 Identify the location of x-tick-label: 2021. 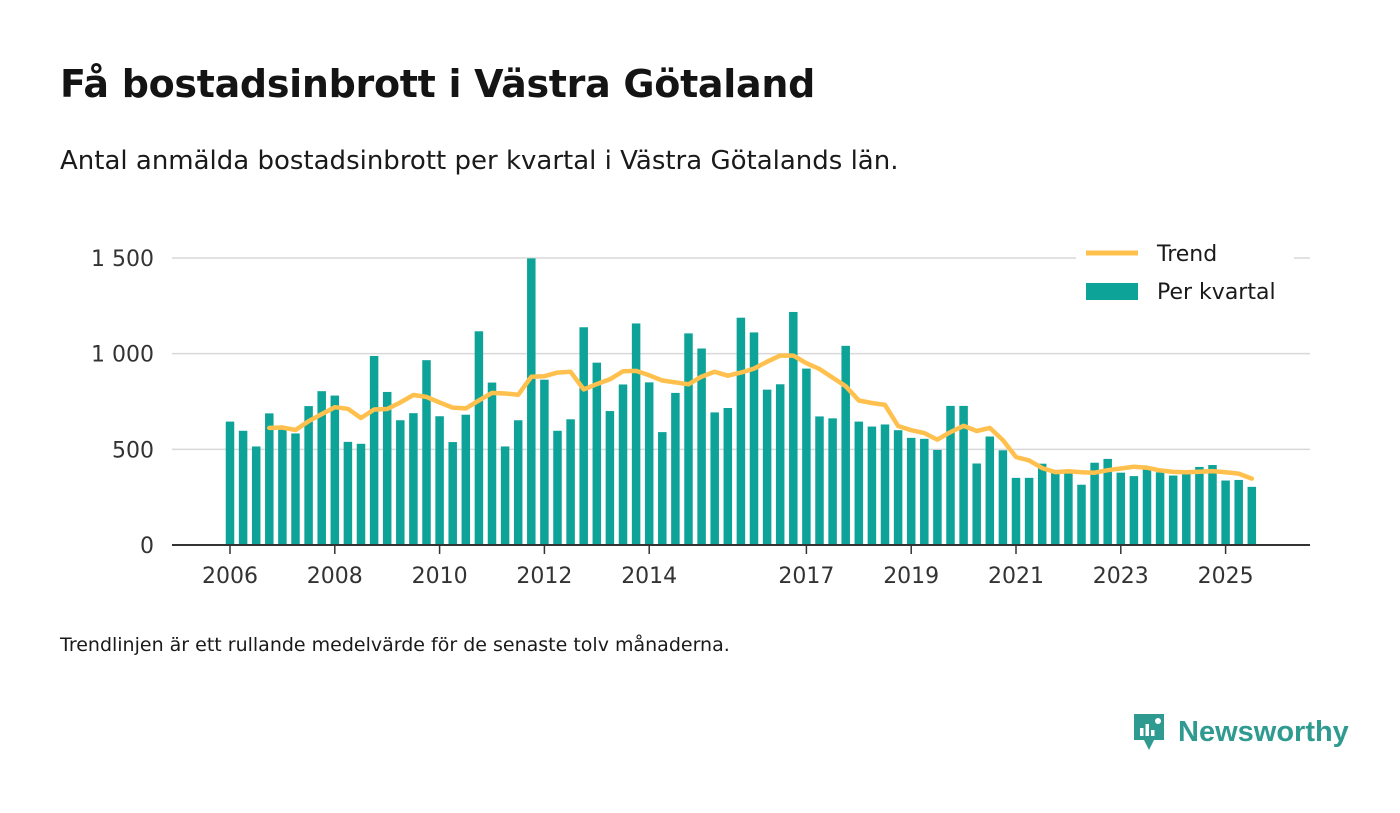
(1016, 576).